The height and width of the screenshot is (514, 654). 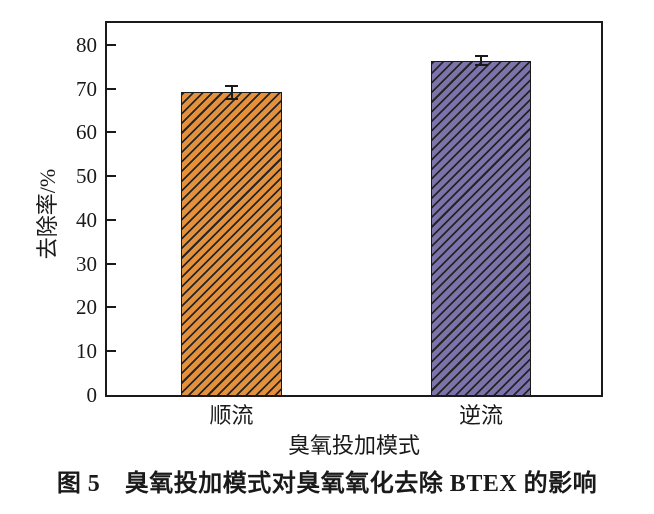 What do you see at coordinates (86, 88) in the screenshot?
I see `y-tick-label-70: 70` at bounding box center [86, 88].